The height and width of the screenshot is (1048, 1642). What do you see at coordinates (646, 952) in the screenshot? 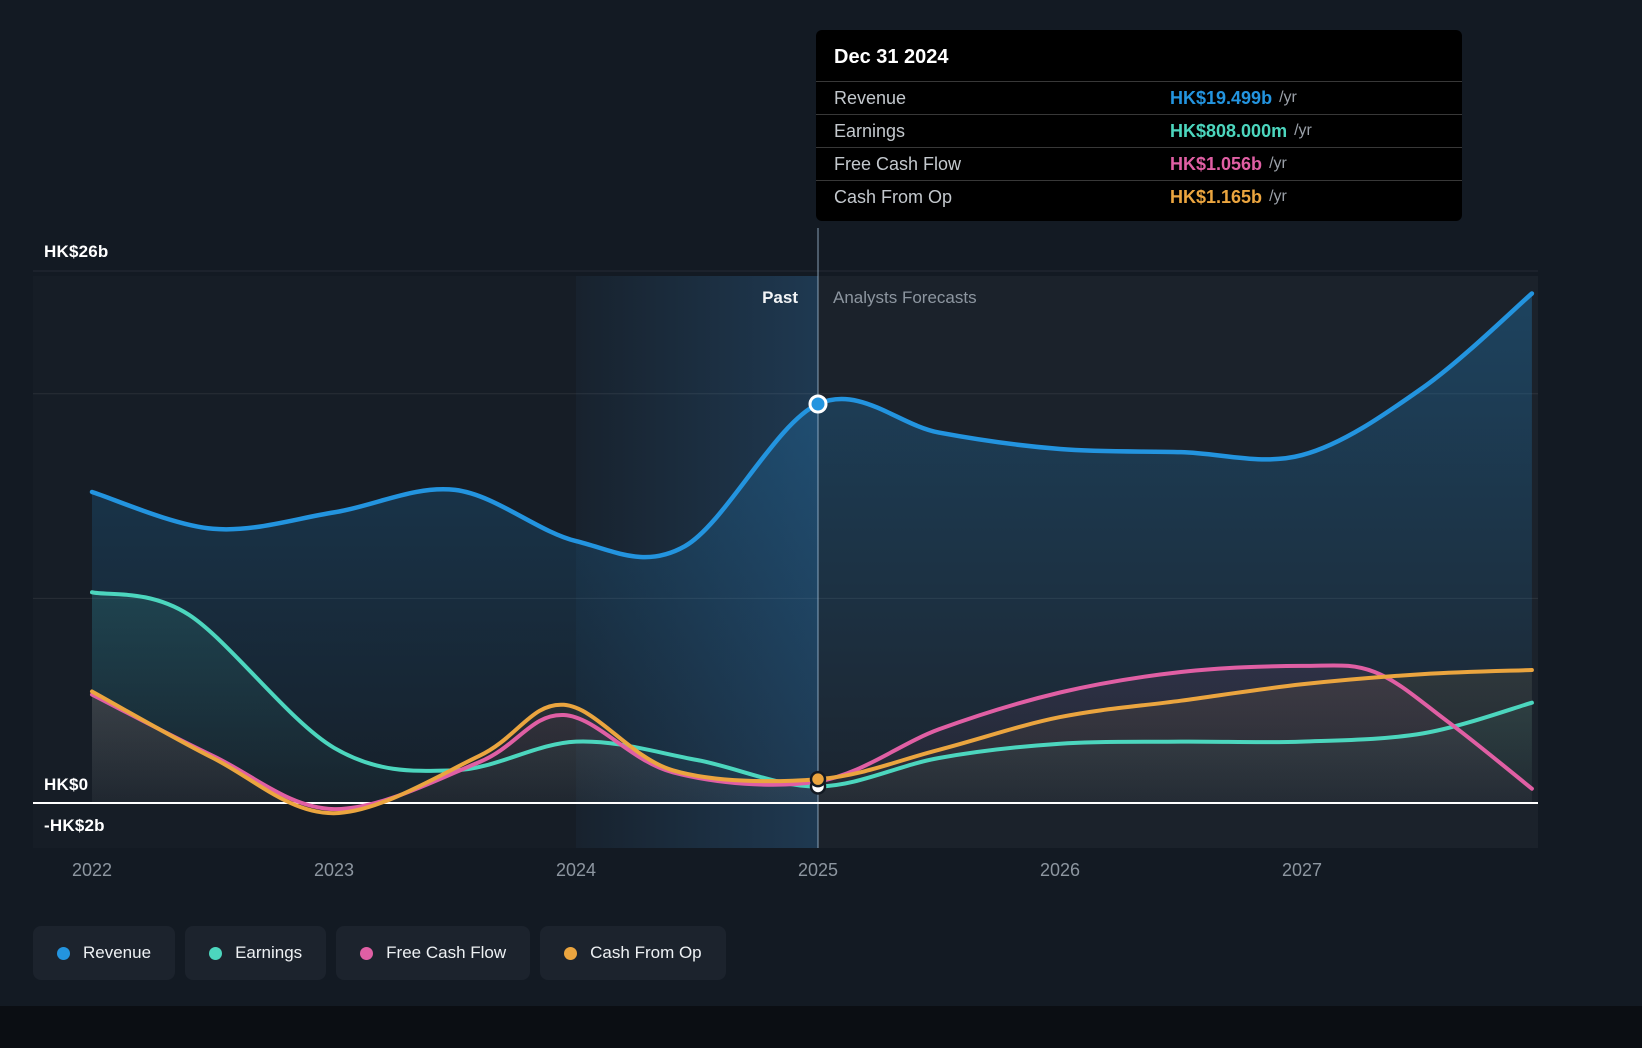
I see `legend-label: Cash From Op` at bounding box center [646, 952].